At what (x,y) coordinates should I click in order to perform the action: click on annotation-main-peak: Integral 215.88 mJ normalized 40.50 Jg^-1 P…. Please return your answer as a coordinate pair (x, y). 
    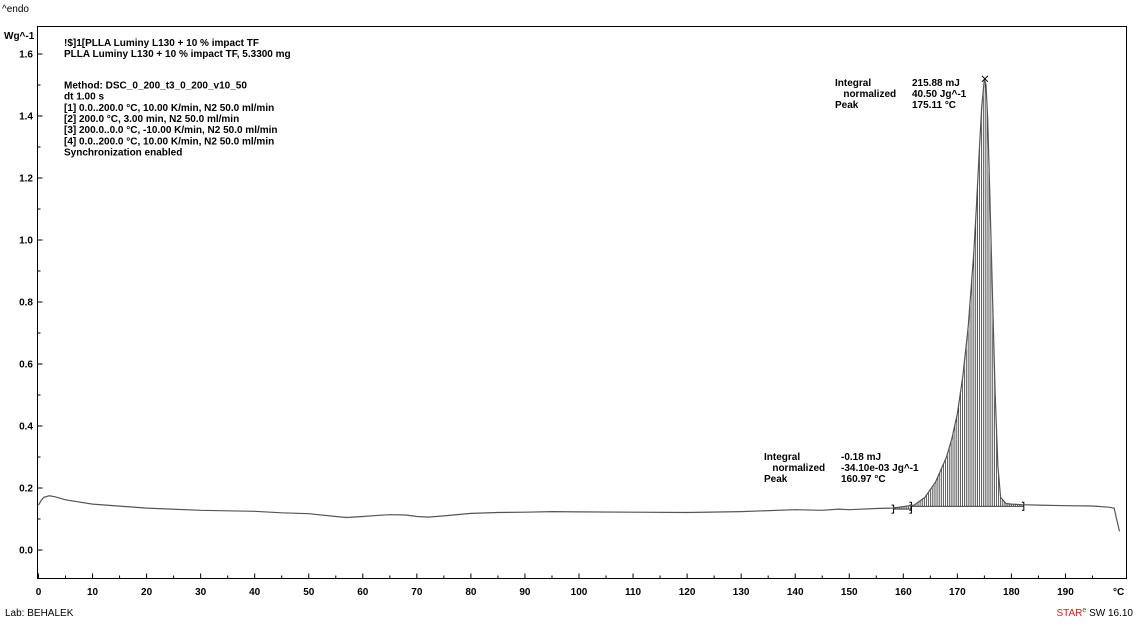
    Looking at the image, I should click on (901, 94).